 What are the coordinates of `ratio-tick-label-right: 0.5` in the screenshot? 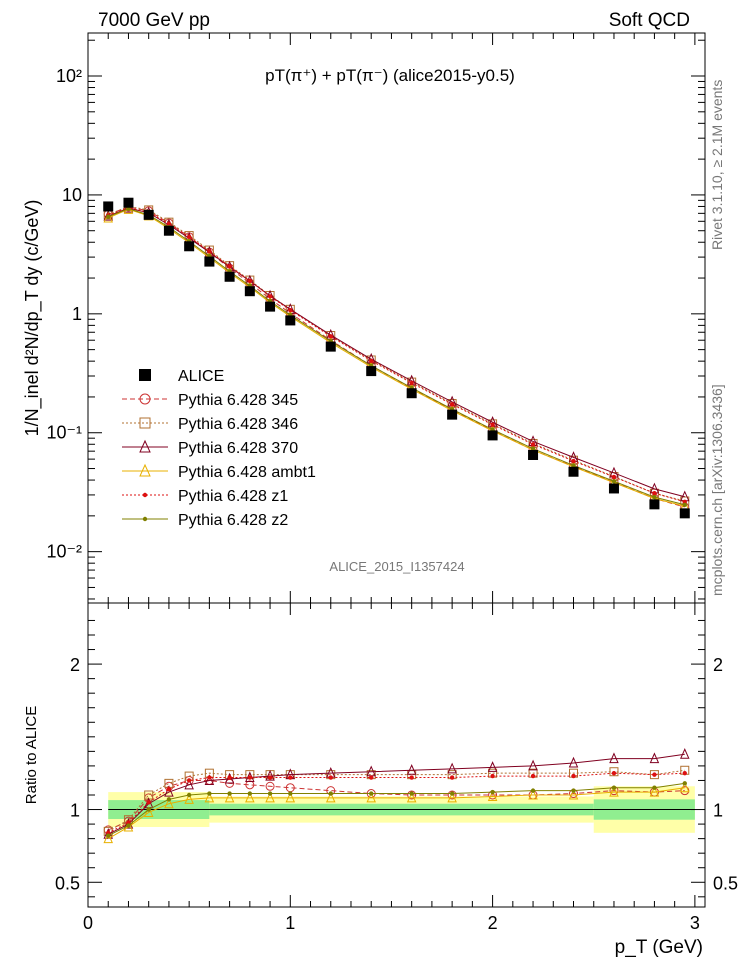 It's located at (725, 883).